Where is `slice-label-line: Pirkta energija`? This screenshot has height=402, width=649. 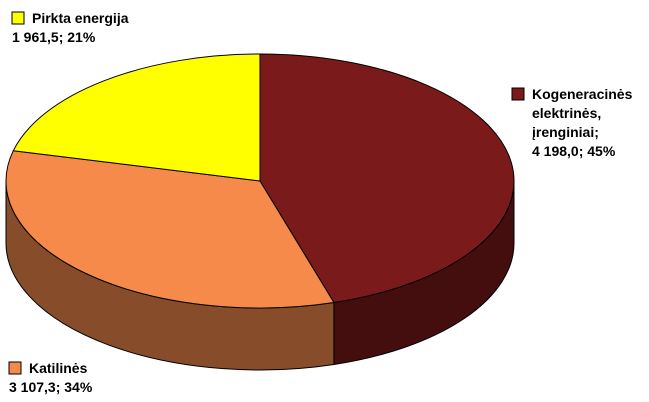 slice-label-line: Pirkta energija is located at coordinates (80, 18).